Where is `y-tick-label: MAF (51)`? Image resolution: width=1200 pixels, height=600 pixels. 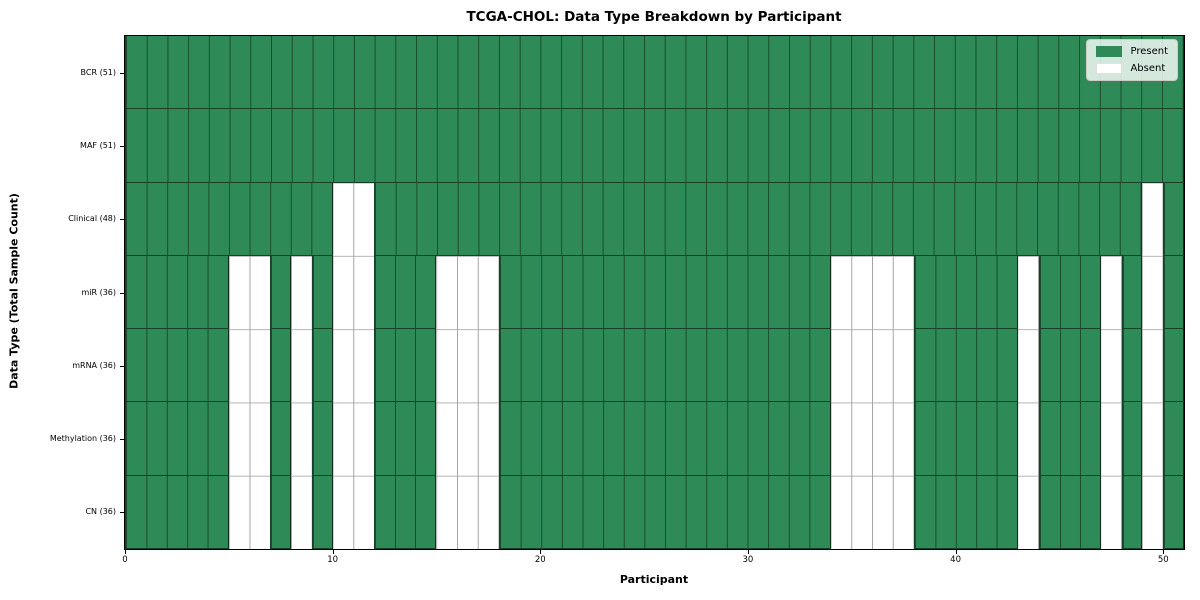 y-tick-label: MAF (51) is located at coordinates (98, 145).